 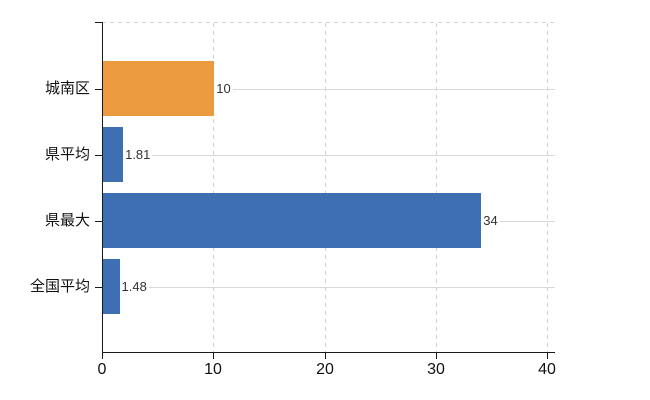 I want to click on category-label: 県最大, so click(x=67, y=220).